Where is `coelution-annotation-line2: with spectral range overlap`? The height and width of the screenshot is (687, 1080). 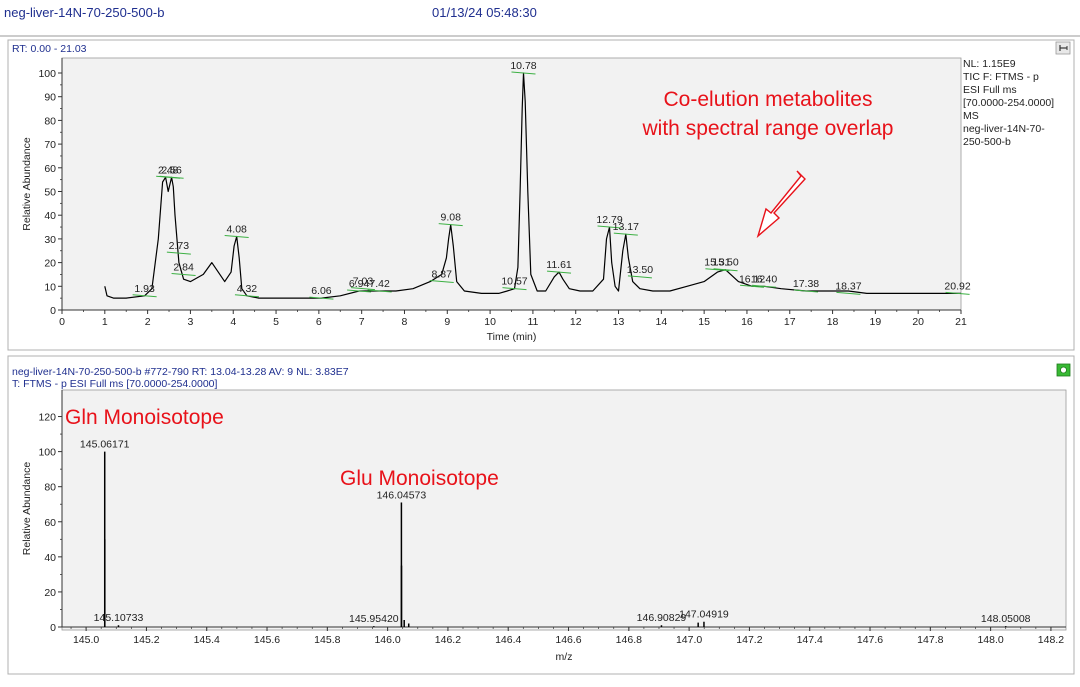 coelution-annotation-line2: with spectral range overlap is located at coordinates (768, 128).